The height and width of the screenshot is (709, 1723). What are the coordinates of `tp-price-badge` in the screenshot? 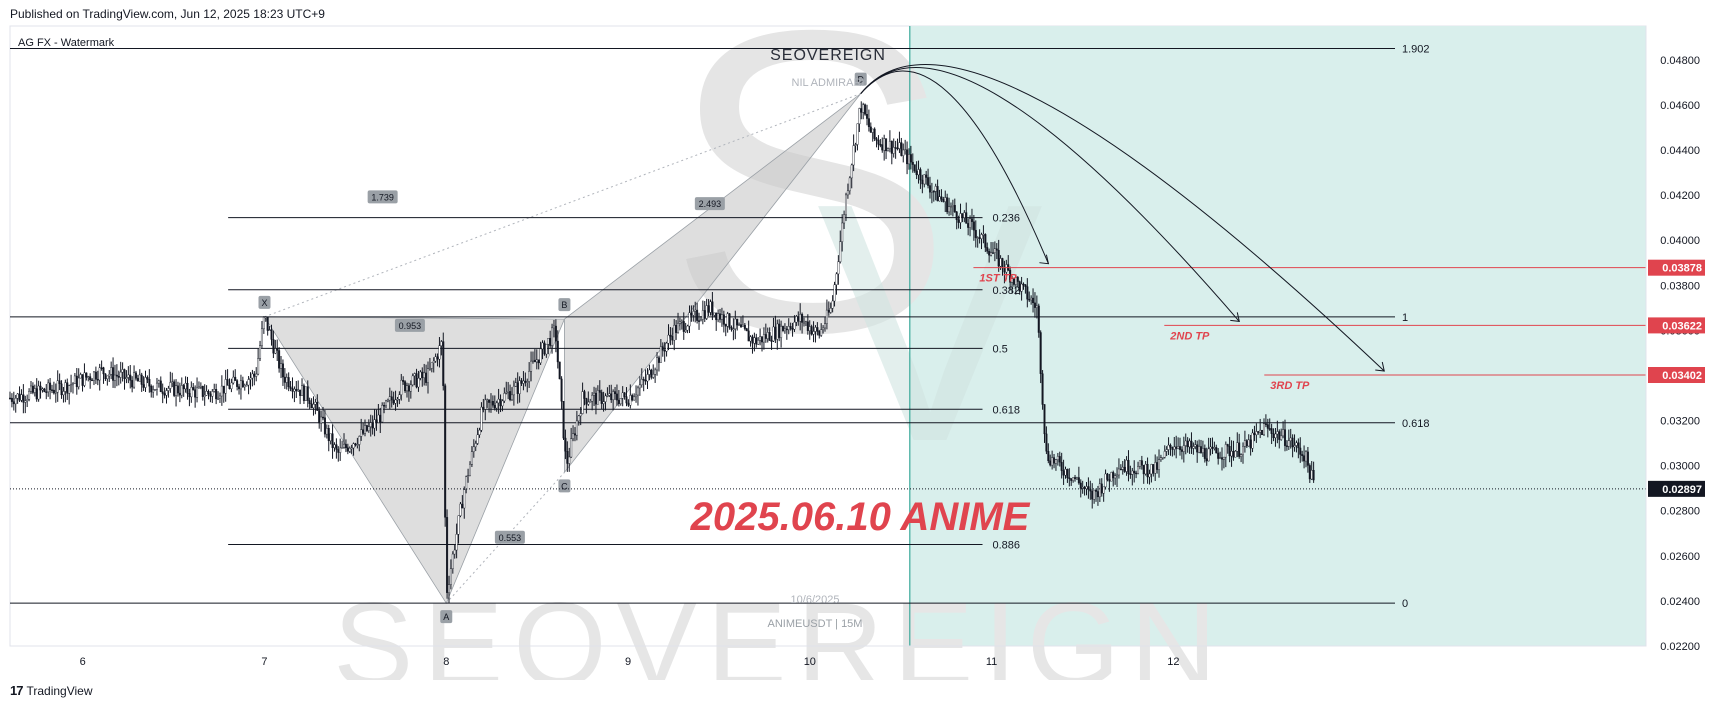 It's located at (1676, 375).